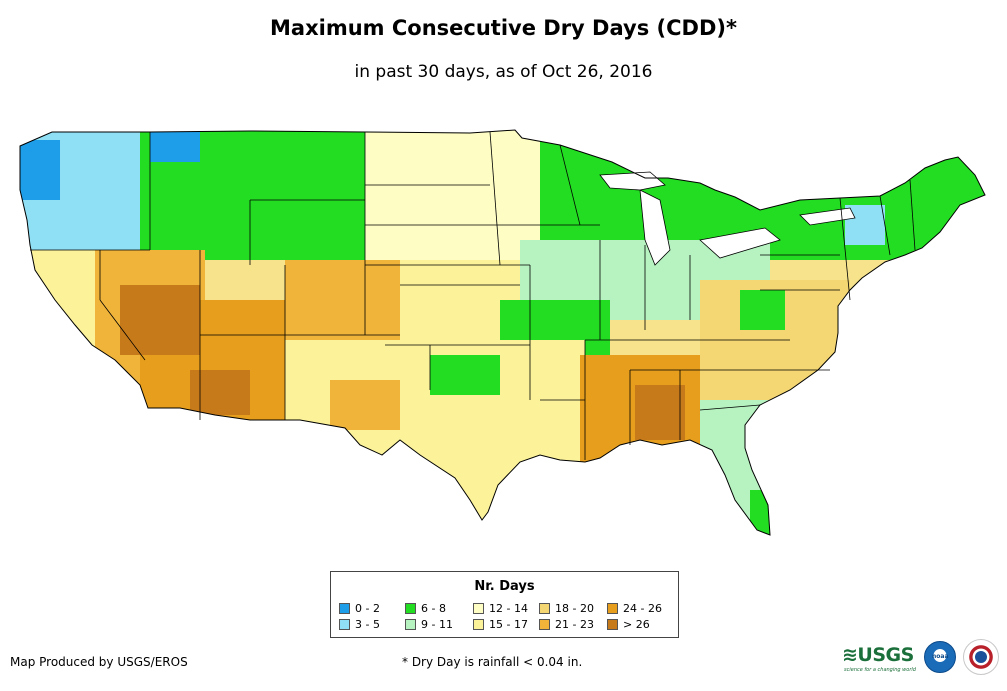 The height and width of the screenshot is (691, 1007). Describe the element at coordinates (367, 624) in the screenshot. I see `legend-label: 3 - 5` at that location.